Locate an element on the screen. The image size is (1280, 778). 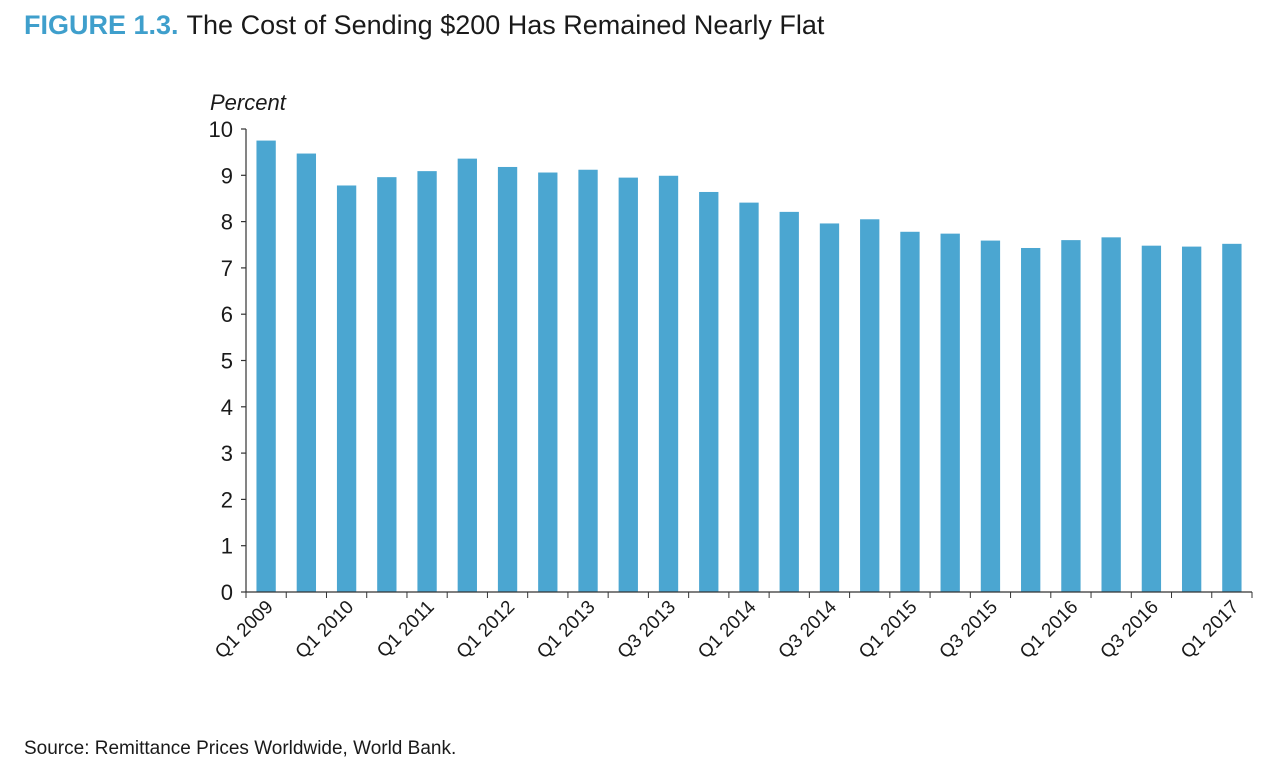
x-tick-label: Q1 2015 is located at coordinates (888, 630).